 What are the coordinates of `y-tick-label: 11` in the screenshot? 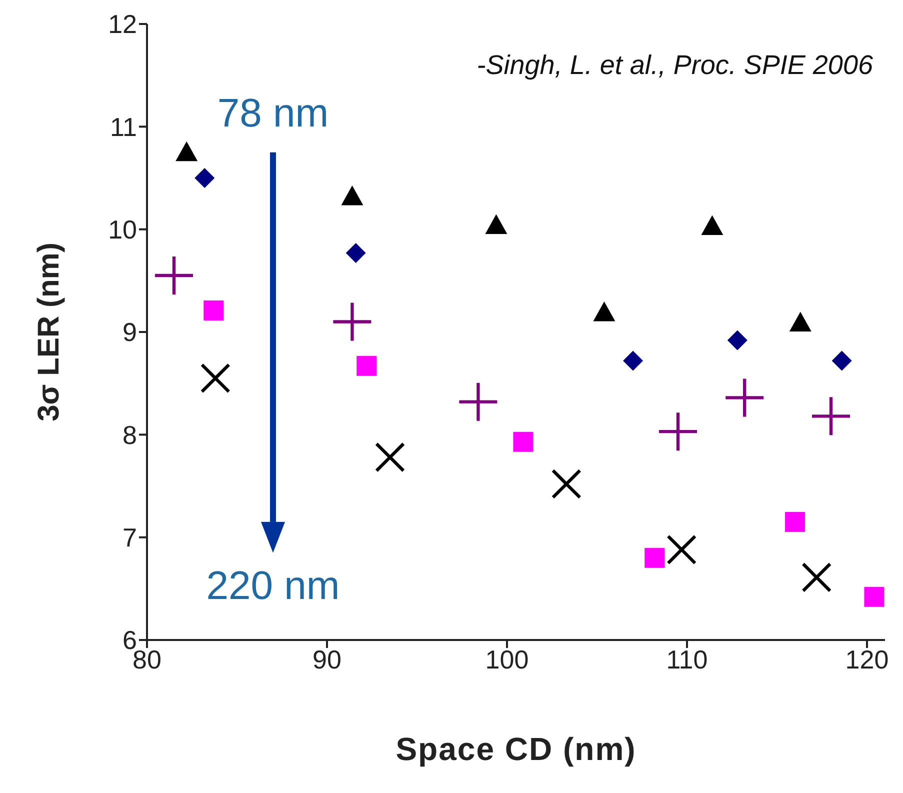 It's located at (123, 127).